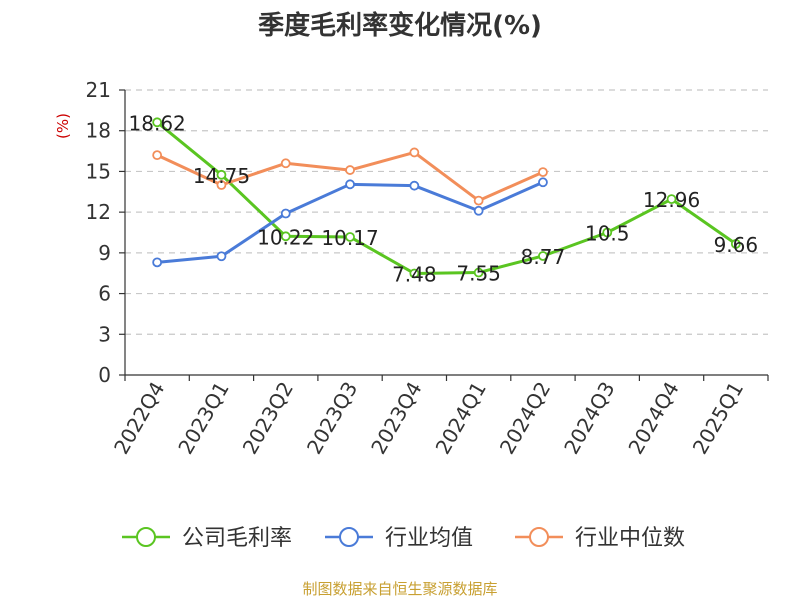 The height and width of the screenshot is (604, 800). What do you see at coordinates (104, 294) in the screenshot?
I see `y-tick-label: 6` at bounding box center [104, 294].